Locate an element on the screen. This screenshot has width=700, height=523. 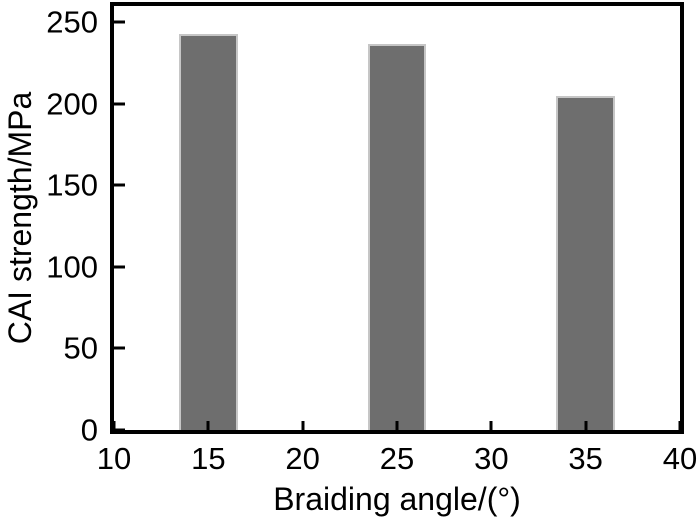
y-tick-label: 200 is located at coordinates (72, 104).